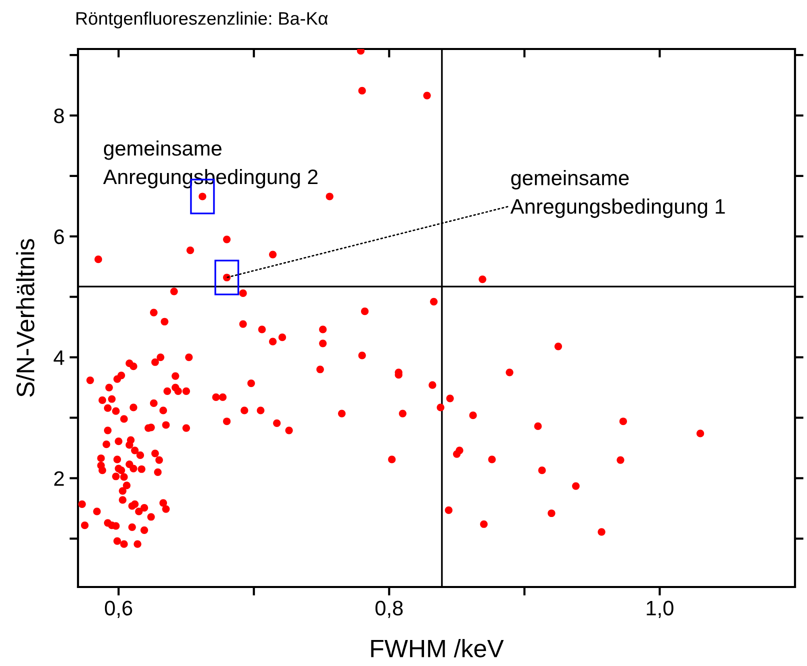 This screenshot has width=807, height=666. Describe the element at coordinates (59, 478) in the screenshot. I see `y-tick-label: 2` at that location.